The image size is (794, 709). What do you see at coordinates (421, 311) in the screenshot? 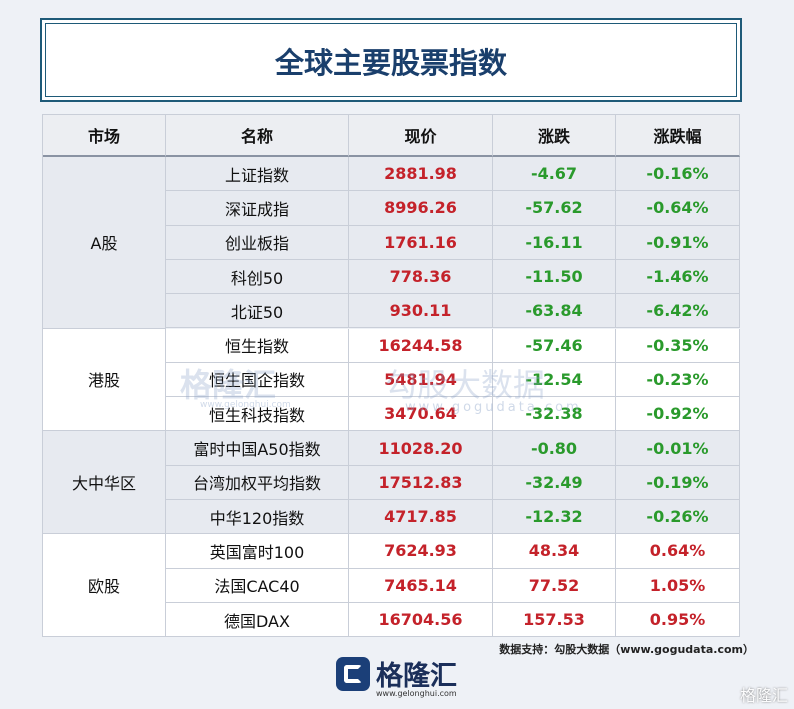
I see `value: 930.11` at bounding box center [421, 311].